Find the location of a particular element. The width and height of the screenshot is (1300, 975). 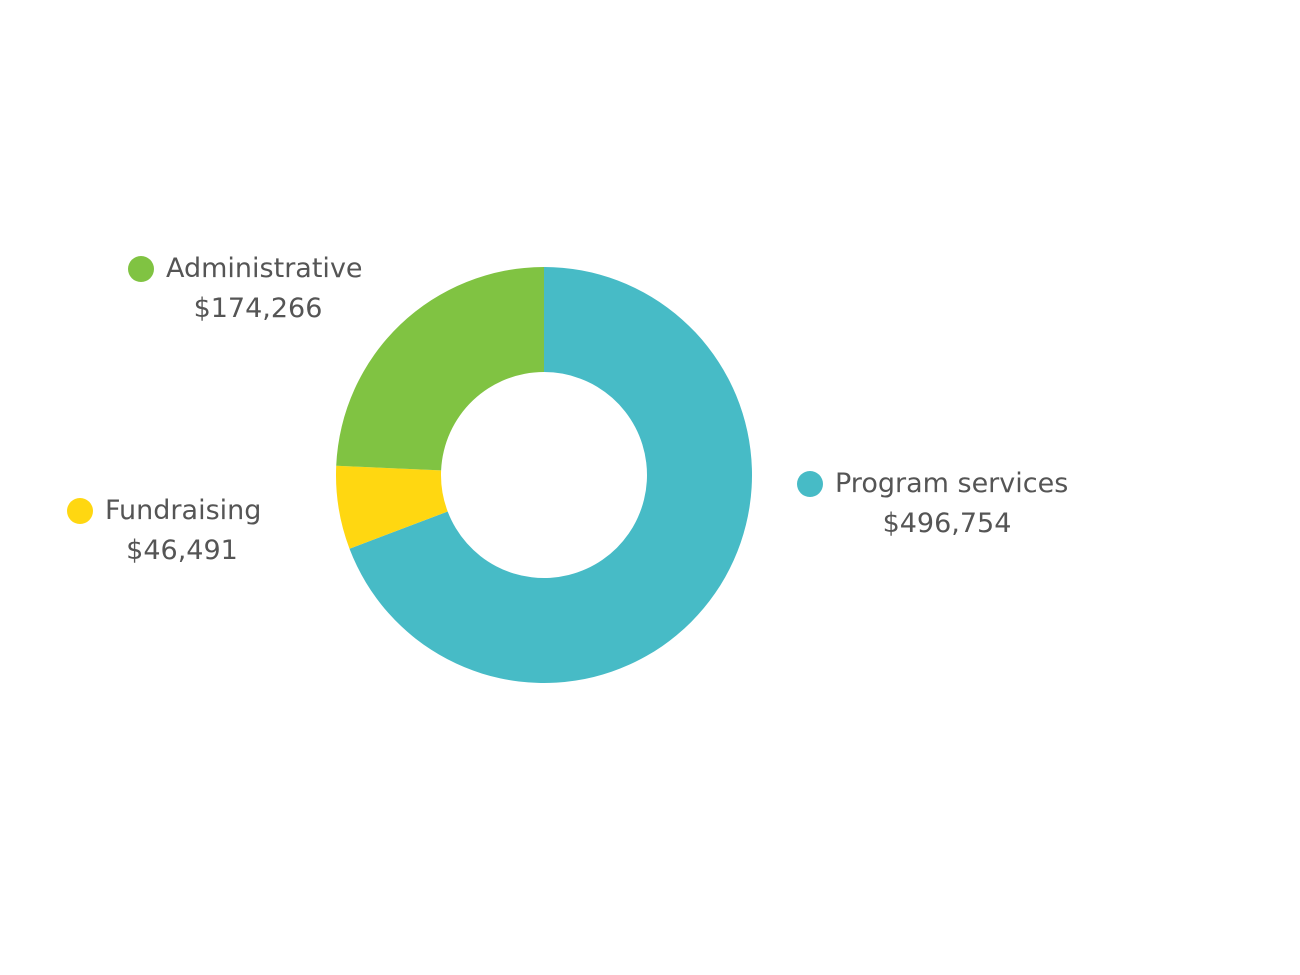

administrative-label: Administrative is located at coordinates (264, 268).